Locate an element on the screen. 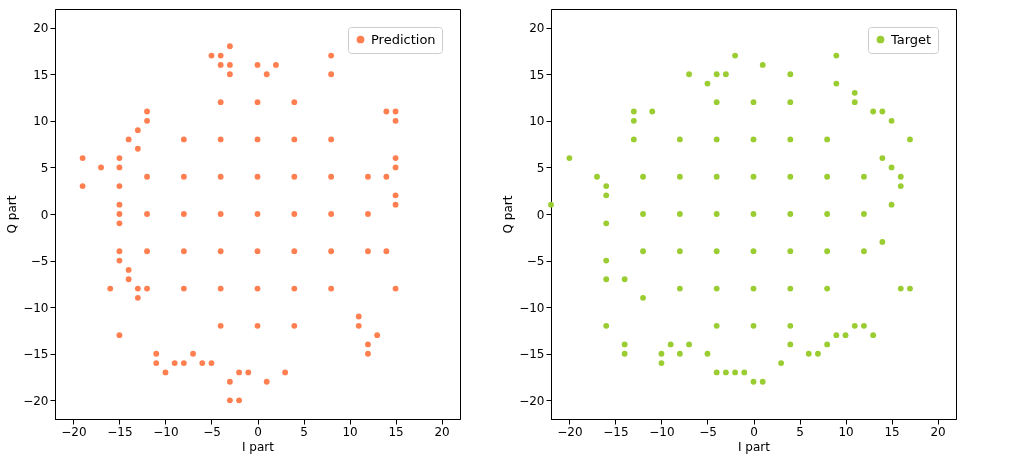 This screenshot has width=1010, height=474. legend-label: Target is located at coordinates (911, 39).